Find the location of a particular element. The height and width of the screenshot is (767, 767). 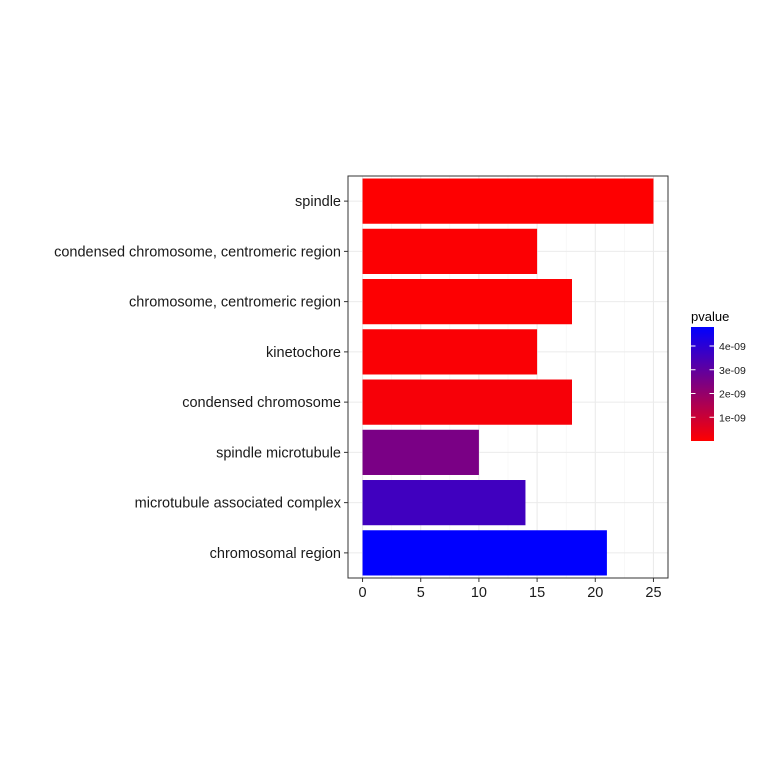

y-tick-label: spindle microtubule is located at coordinates (278, 453).